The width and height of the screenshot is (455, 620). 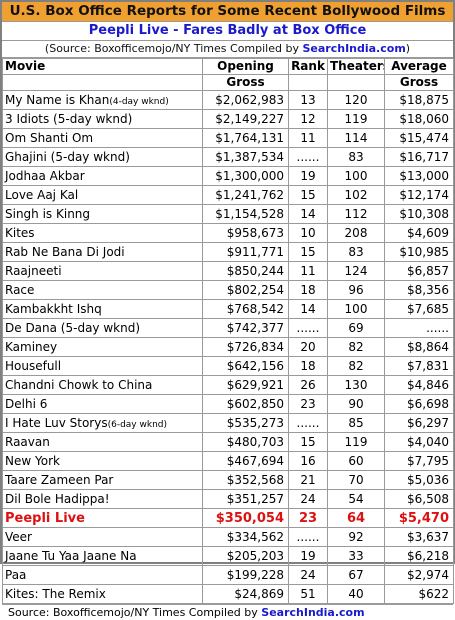 What do you see at coordinates (428, 575) in the screenshot?
I see `average-gross-cell-text: $2,974` at bounding box center [428, 575].